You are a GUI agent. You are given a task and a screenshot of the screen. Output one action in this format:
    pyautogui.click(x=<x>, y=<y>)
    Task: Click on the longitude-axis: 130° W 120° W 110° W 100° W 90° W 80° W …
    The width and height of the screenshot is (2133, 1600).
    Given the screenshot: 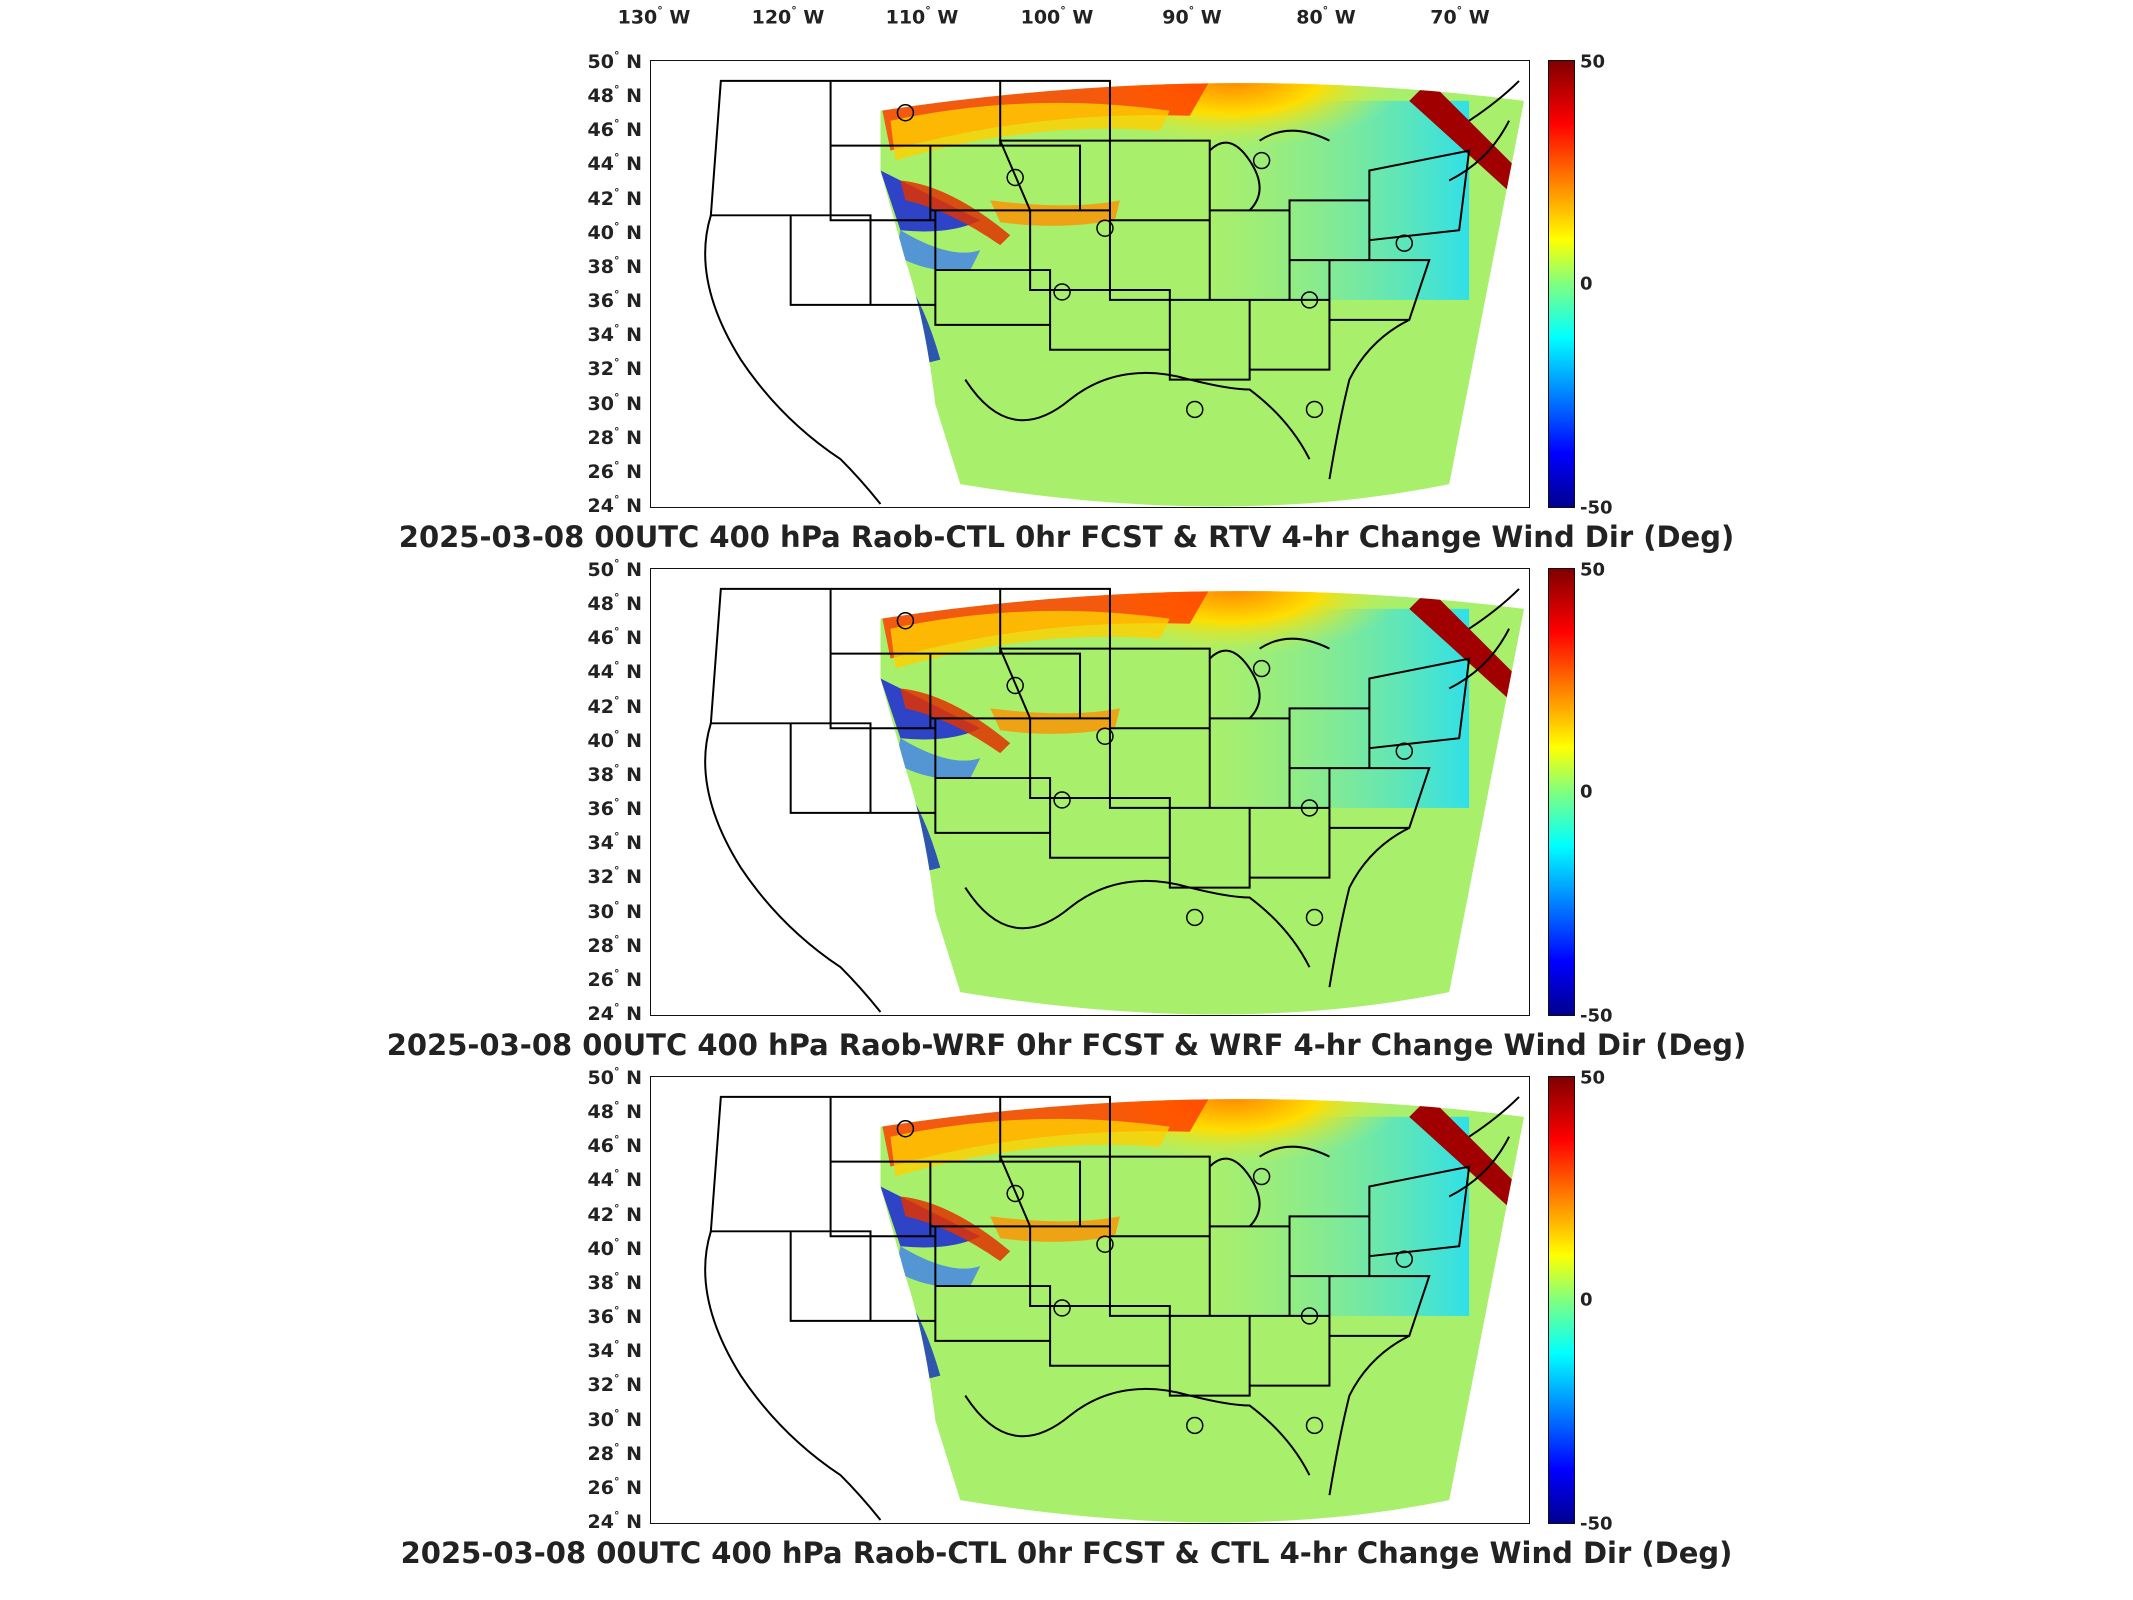 What is the action you would take?
    pyautogui.click(x=1066, y=20)
    